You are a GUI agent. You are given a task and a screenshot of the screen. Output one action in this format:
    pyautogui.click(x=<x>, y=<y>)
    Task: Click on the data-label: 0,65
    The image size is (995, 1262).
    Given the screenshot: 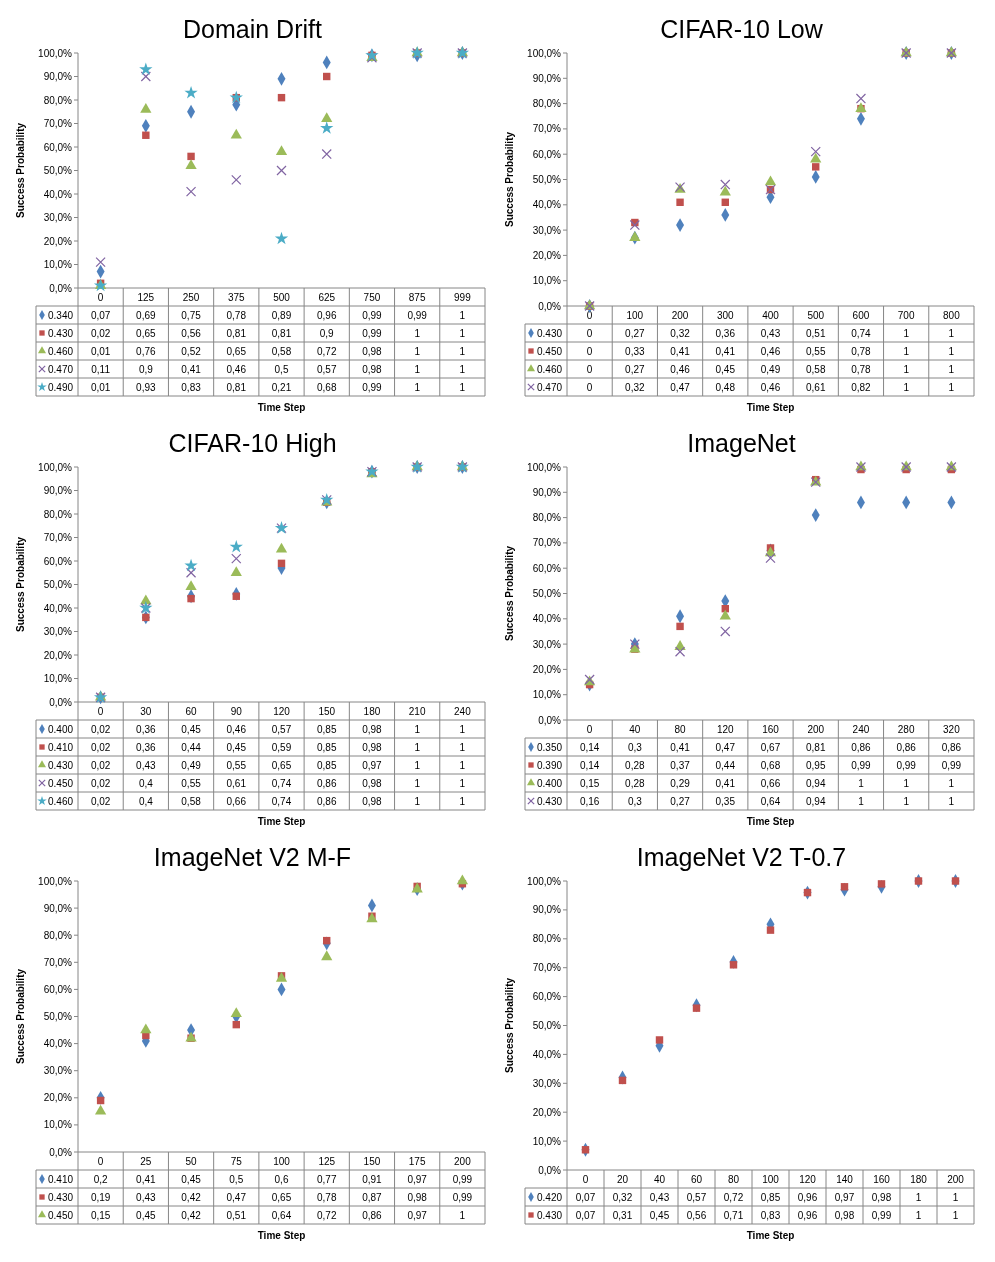 What is the action you would take?
    pyautogui.click(x=281, y=765)
    